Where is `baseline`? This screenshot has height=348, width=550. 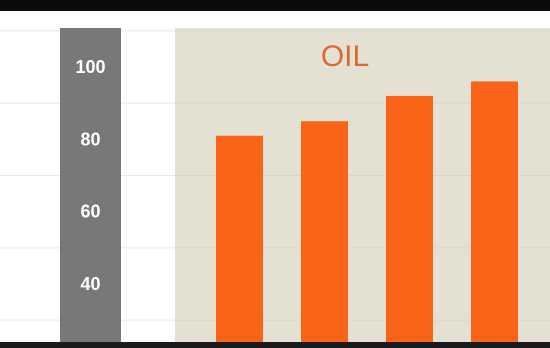
baseline is located at coordinates (275, 345).